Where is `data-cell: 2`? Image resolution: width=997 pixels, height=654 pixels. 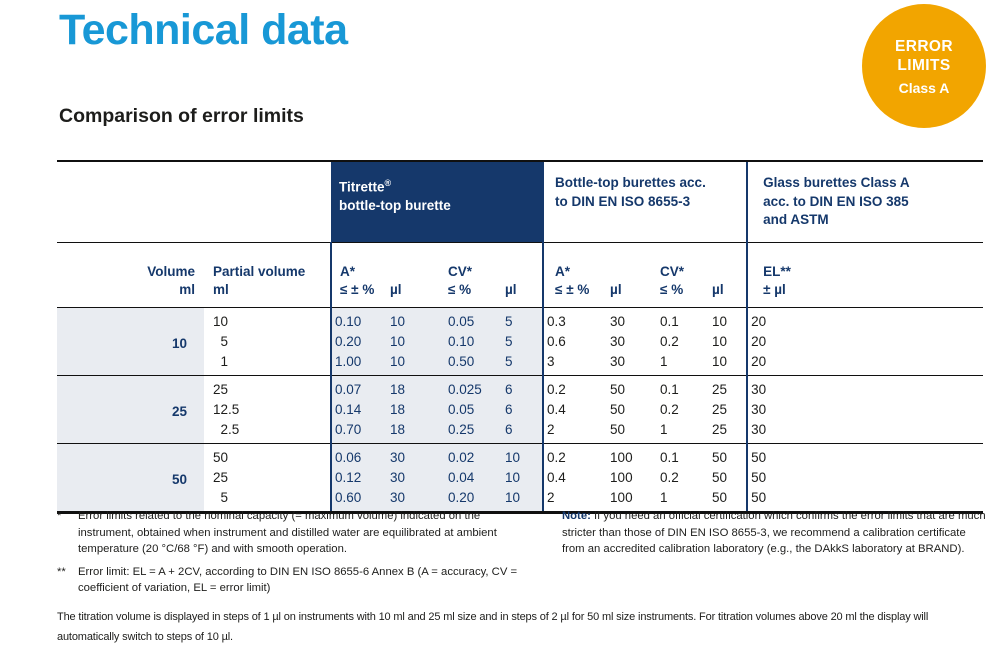 data-cell: 2 is located at coordinates (575, 432).